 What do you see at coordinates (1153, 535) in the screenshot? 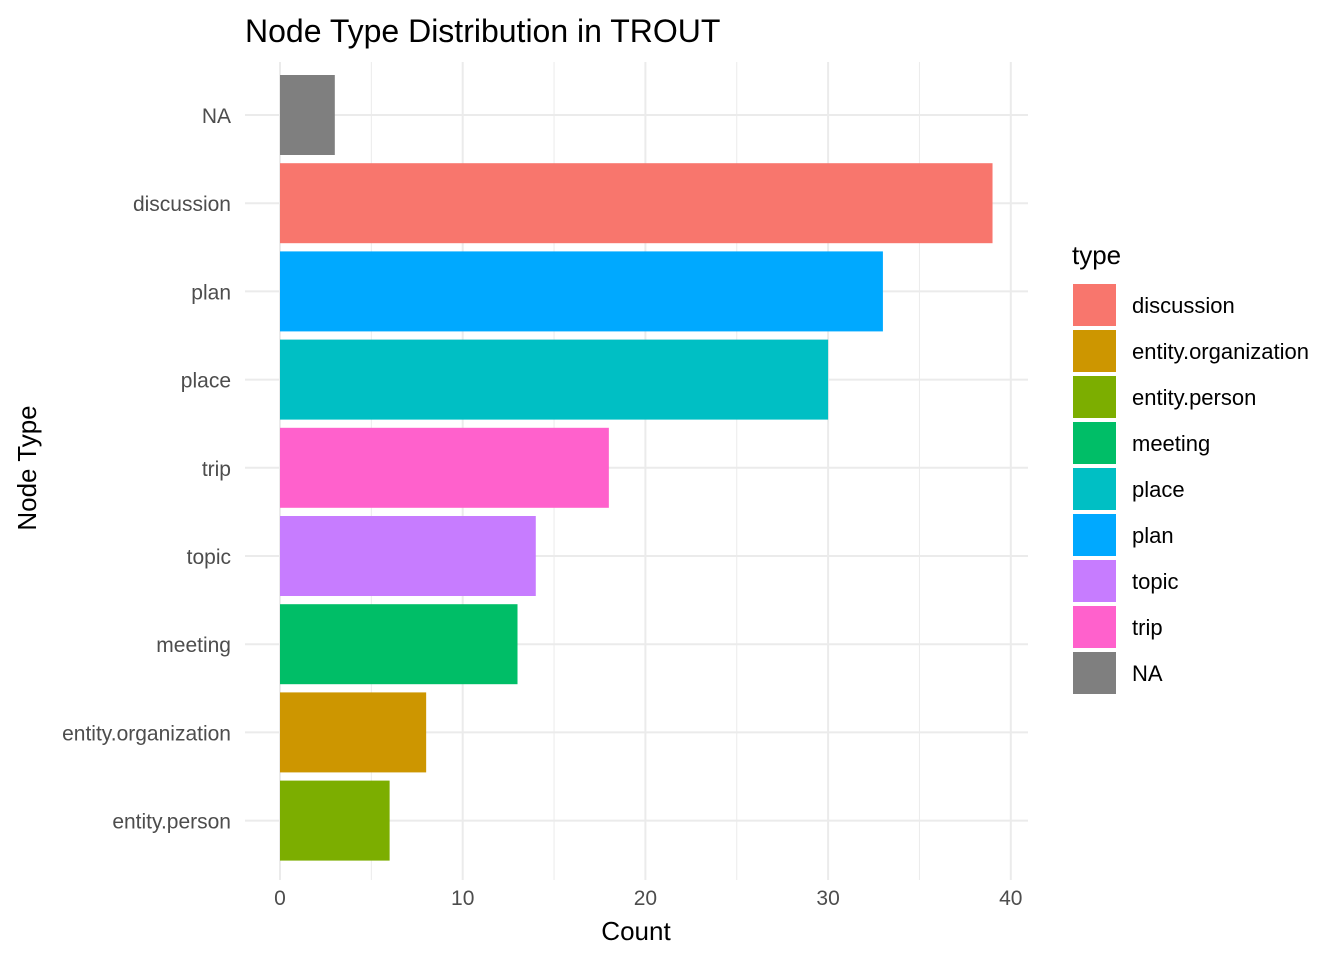
I see `legend-label: plan` at bounding box center [1153, 535].